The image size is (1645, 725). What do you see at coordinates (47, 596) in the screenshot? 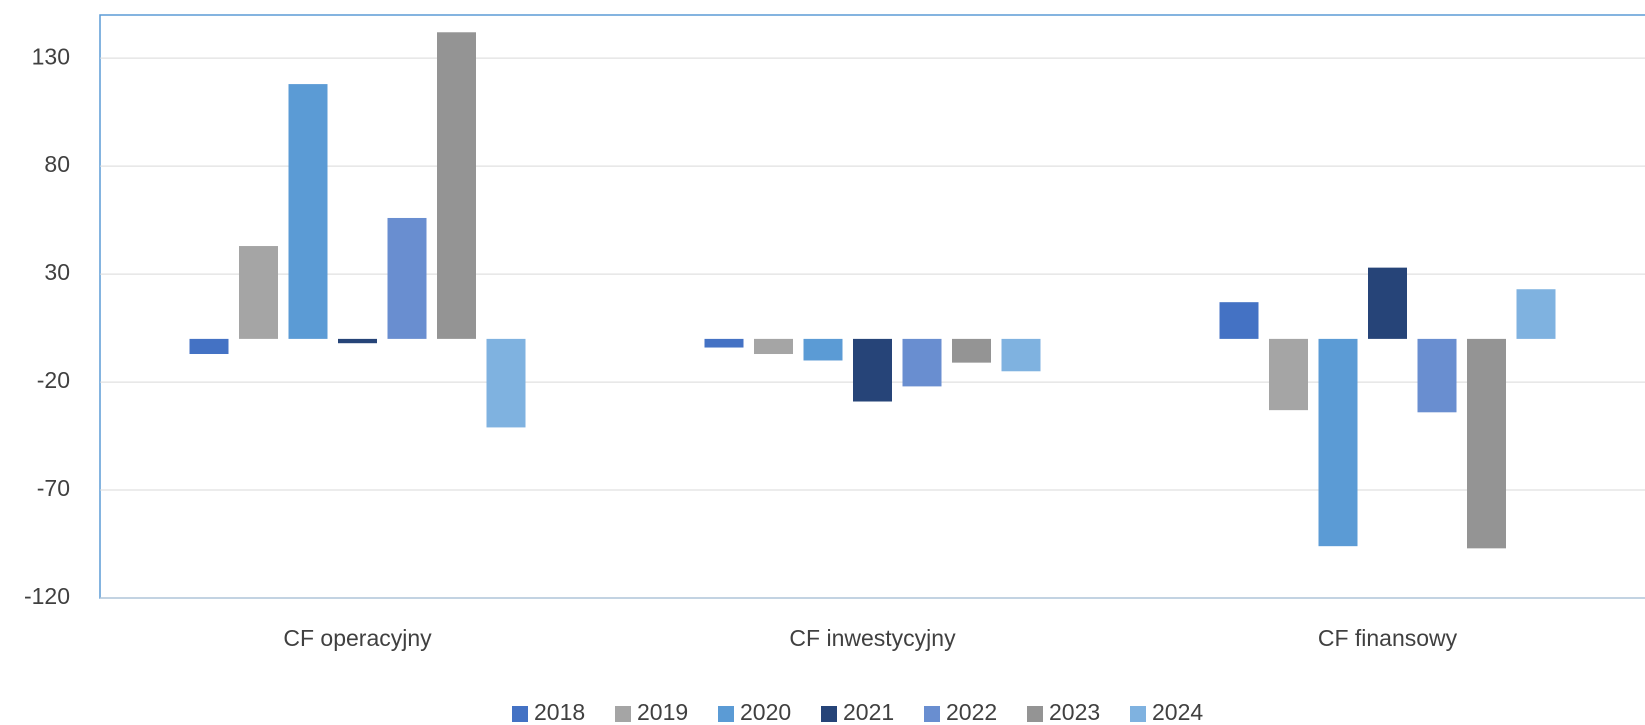
I see `y-tick-label: -120` at bounding box center [47, 596].